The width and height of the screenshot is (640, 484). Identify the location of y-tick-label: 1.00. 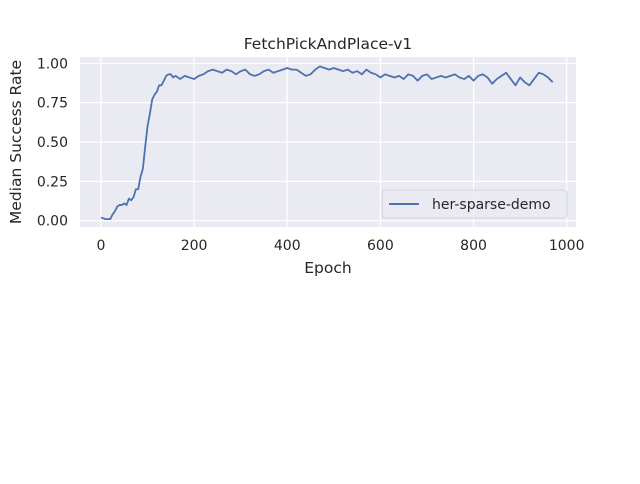
(52, 64).